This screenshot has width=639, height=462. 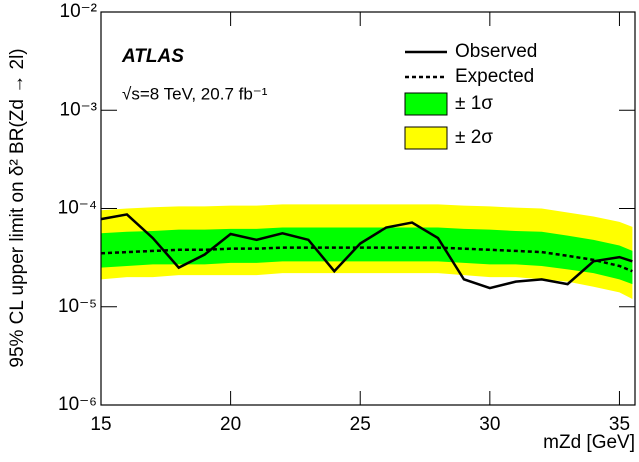 I want to click on x-tick-label: 25, so click(x=360, y=424).